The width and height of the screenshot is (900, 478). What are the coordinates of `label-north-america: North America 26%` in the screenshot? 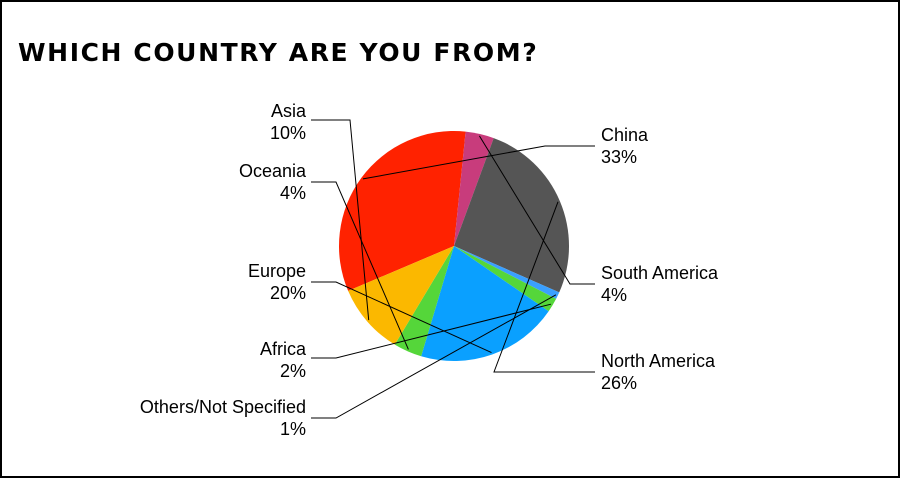 It's located at (658, 372).